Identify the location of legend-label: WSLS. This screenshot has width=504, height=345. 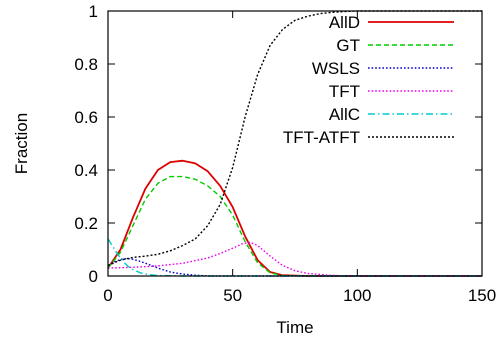
(336, 68).